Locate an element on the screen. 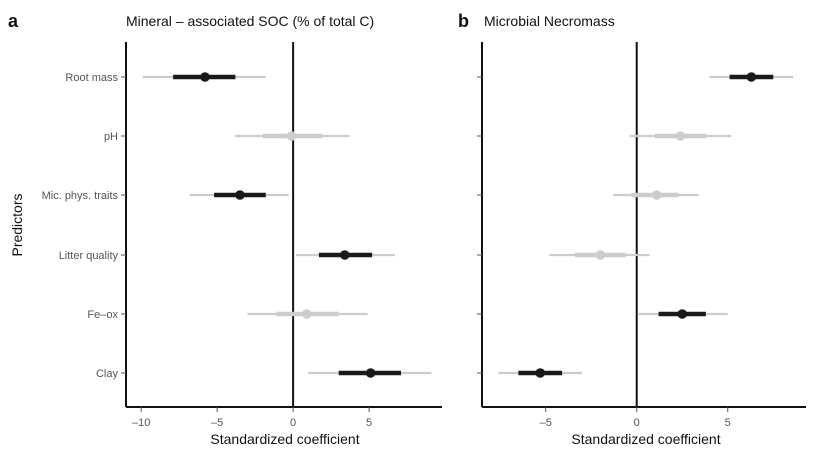 The height and width of the screenshot is (455, 820). panel-a-x-tick-label: 5 is located at coordinates (369, 423).